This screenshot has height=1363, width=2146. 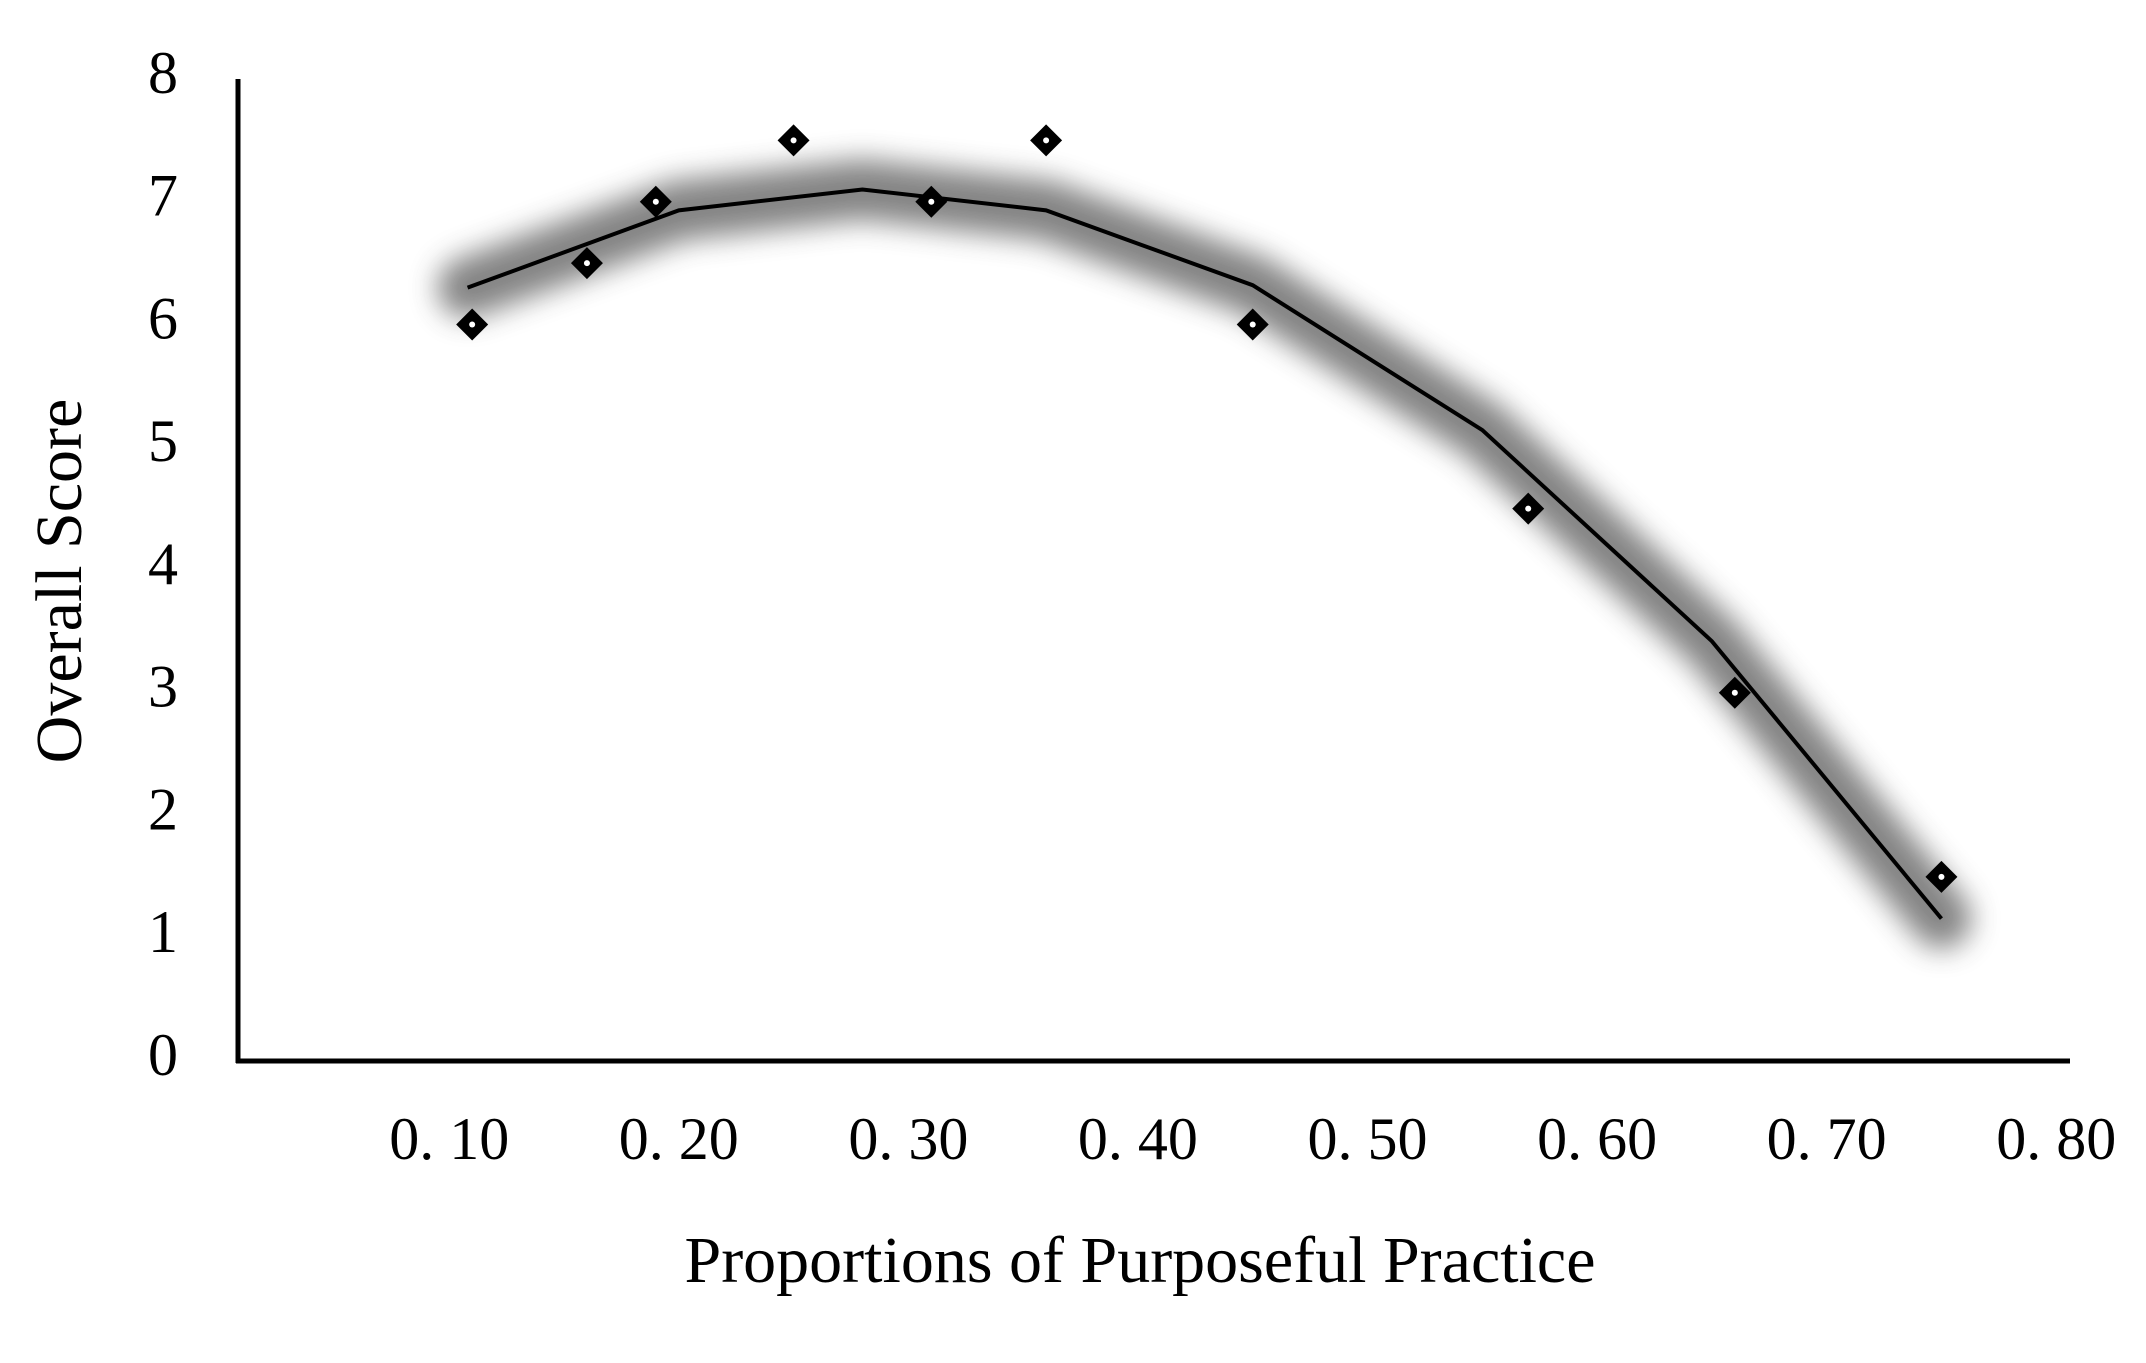 I want to click on y-tick-label: 4, so click(x=163, y=564).